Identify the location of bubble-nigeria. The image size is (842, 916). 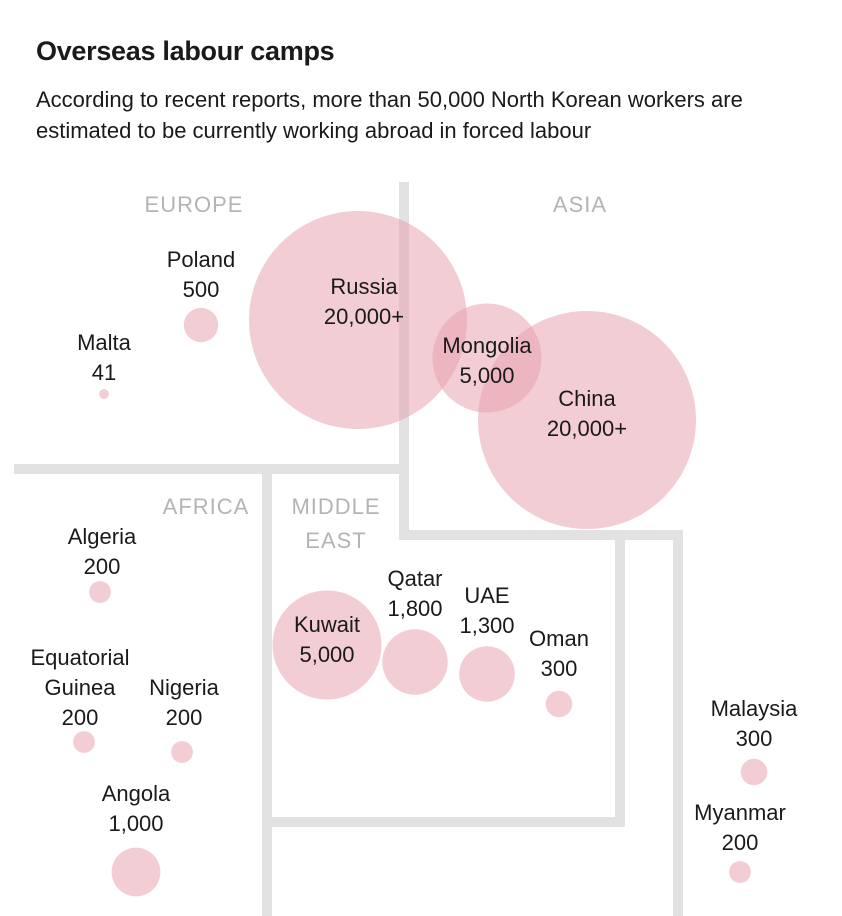
(182, 752).